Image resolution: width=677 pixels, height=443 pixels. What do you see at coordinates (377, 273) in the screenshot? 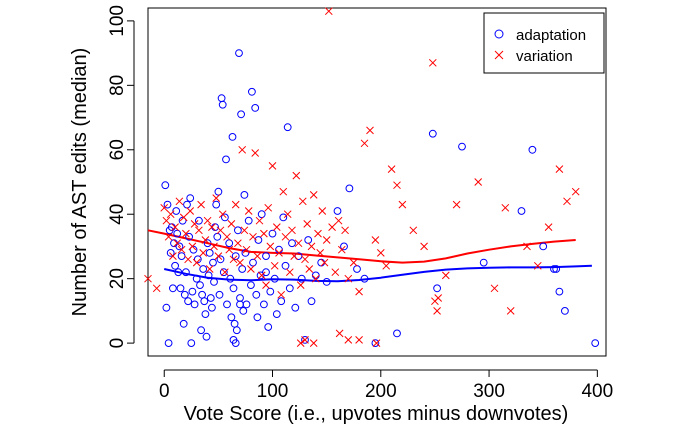
I see `smooth-curve-adaptation` at bounding box center [377, 273].